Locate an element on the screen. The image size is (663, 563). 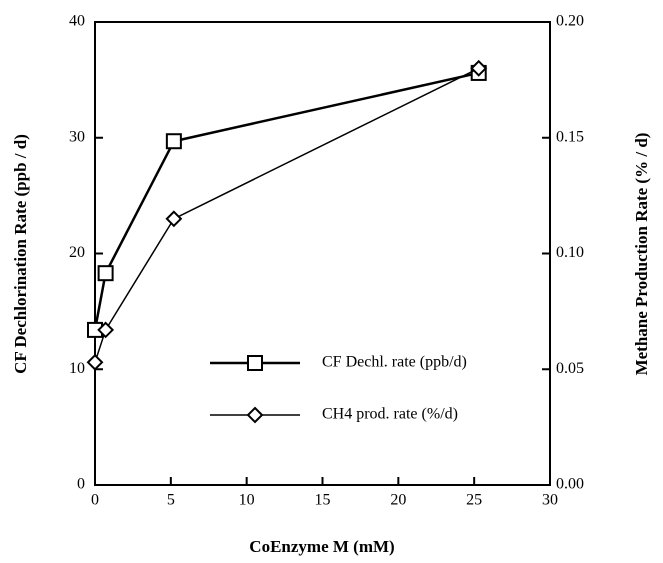
y-tick-label: 10 is located at coordinates (77, 368).